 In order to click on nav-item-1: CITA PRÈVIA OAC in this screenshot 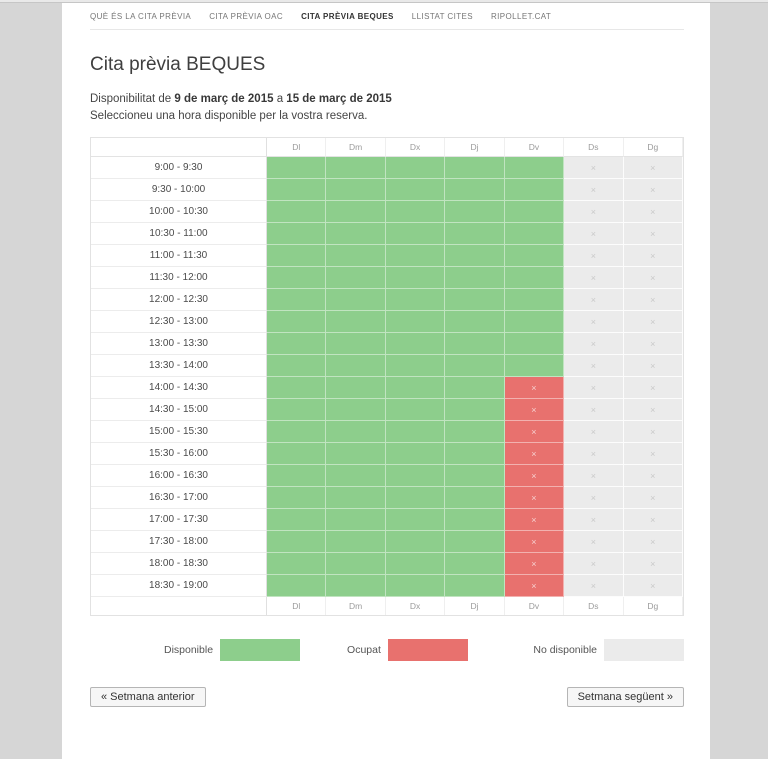, I will do `click(246, 16)`.